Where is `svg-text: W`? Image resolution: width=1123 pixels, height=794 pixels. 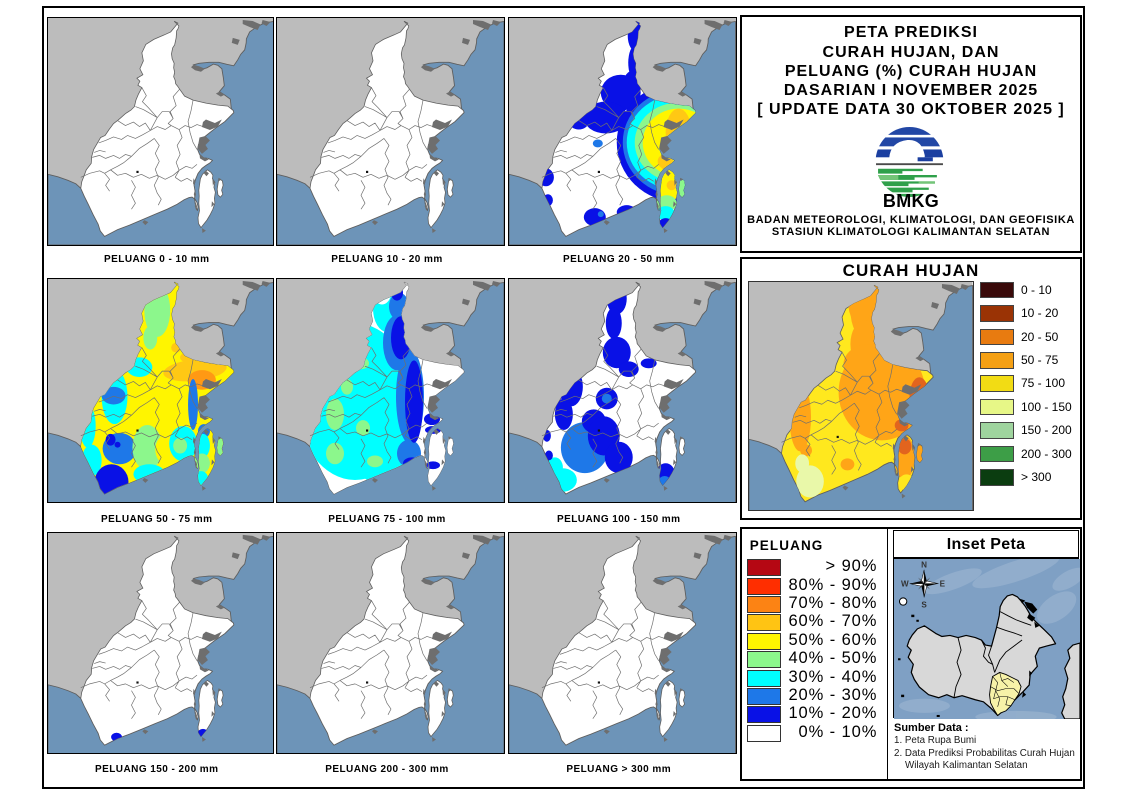 svg-text: W is located at coordinates (905, 584).